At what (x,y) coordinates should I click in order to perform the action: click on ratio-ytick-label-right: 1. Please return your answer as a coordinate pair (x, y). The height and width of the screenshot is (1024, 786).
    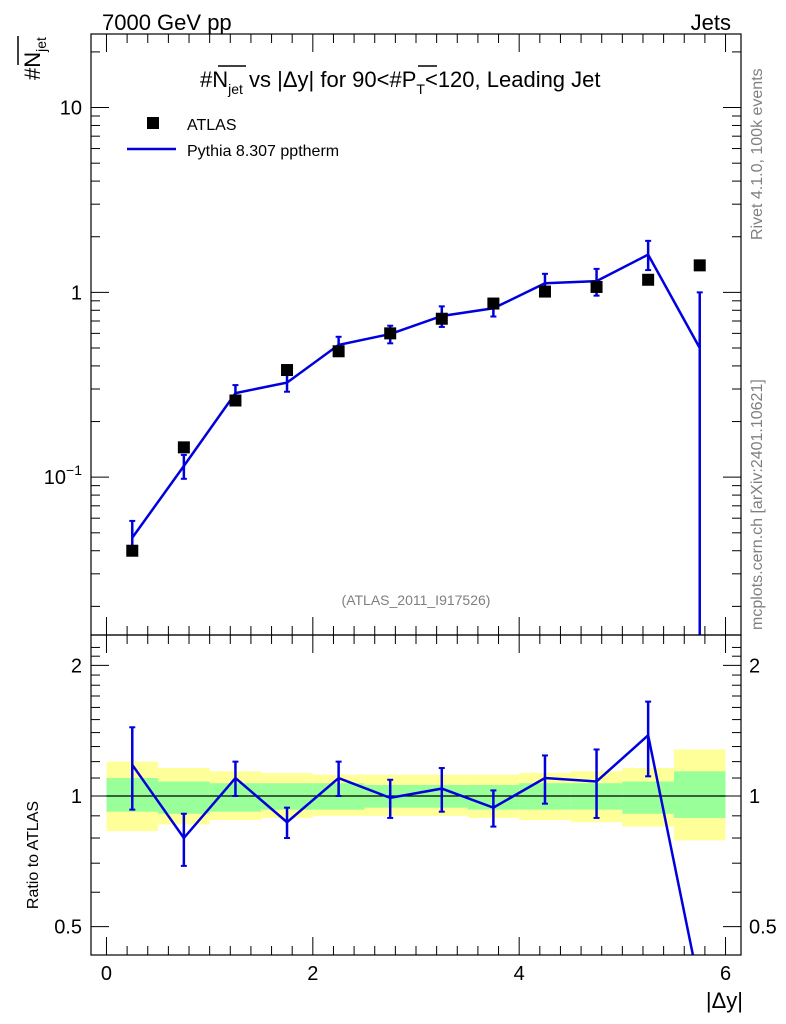
    Looking at the image, I should click on (754, 797).